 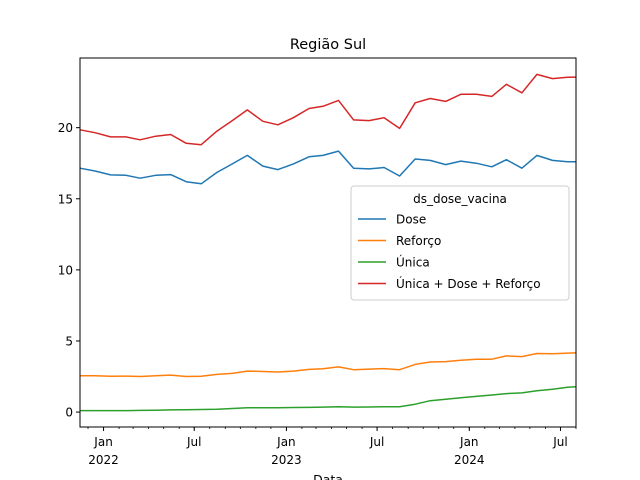 I want to click on legend-label-0: Dose, so click(x=411, y=220).